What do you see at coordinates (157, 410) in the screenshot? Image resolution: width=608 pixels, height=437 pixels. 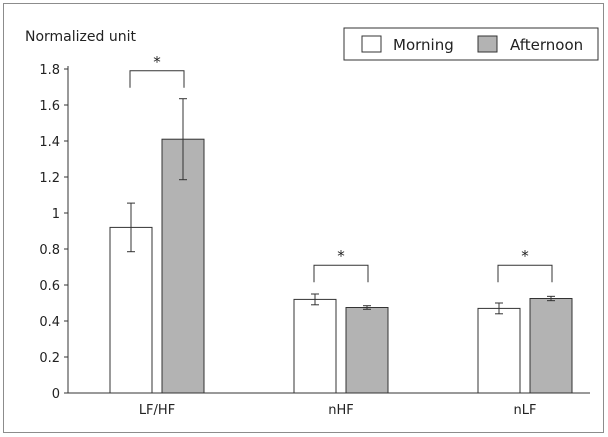 I see `x-tick-label: LF/HF` at bounding box center [157, 410].